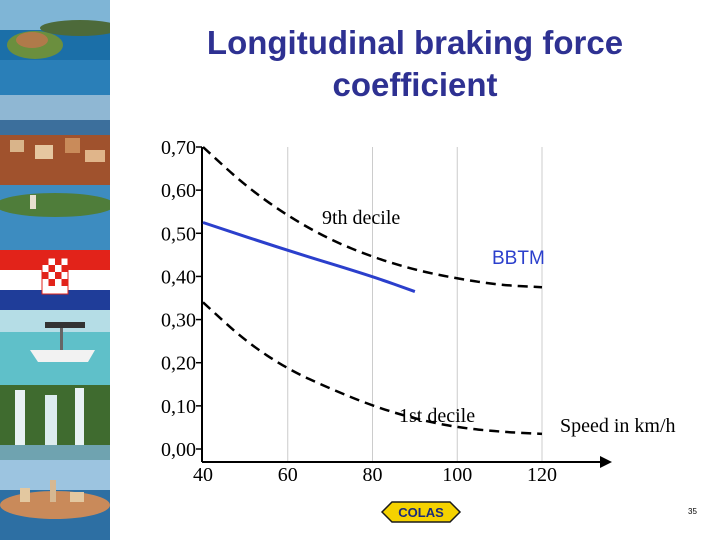 Image resolution: width=720 pixels, height=540 pixels. What do you see at coordinates (309, 257) in the screenshot?
I see `series-bbtm` at bounding box center [309, 257].